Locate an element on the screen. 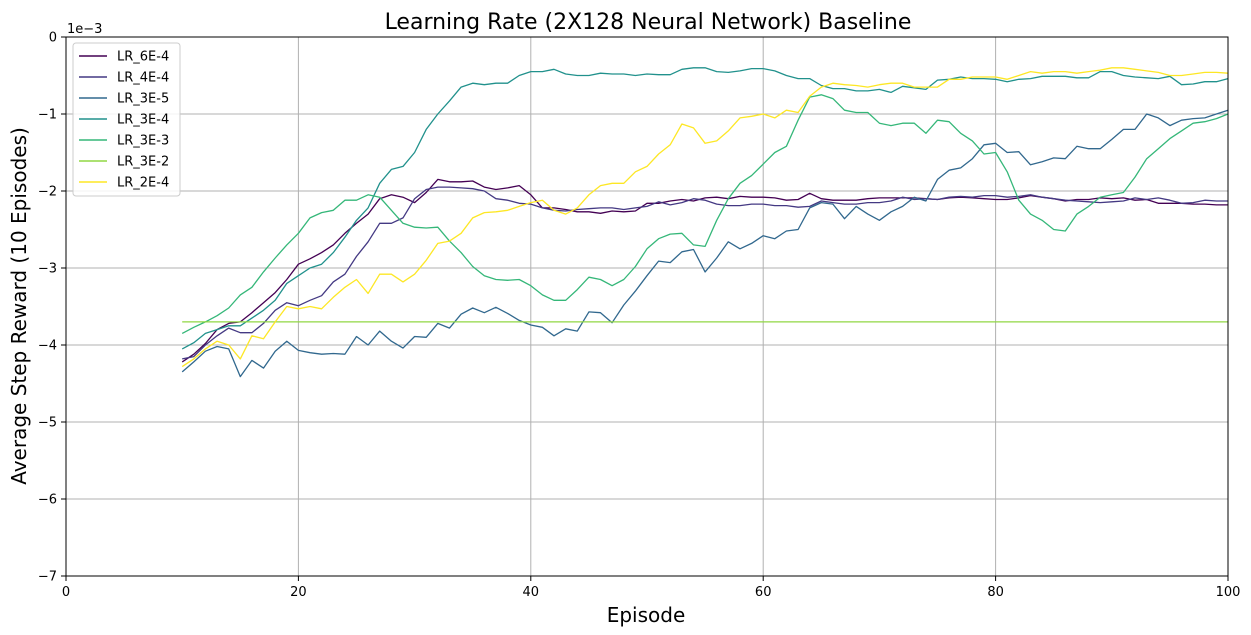 Image resolution: width=1251 pixels, height=635 pixels. y-tick-label: 0 is located at coordinates (53, 38).